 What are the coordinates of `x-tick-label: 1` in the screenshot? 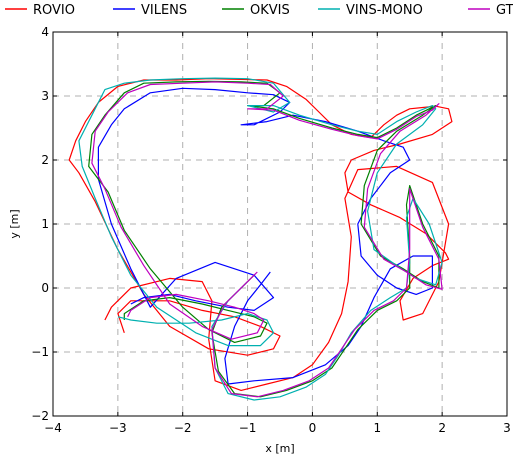 It's located at (377, 428).